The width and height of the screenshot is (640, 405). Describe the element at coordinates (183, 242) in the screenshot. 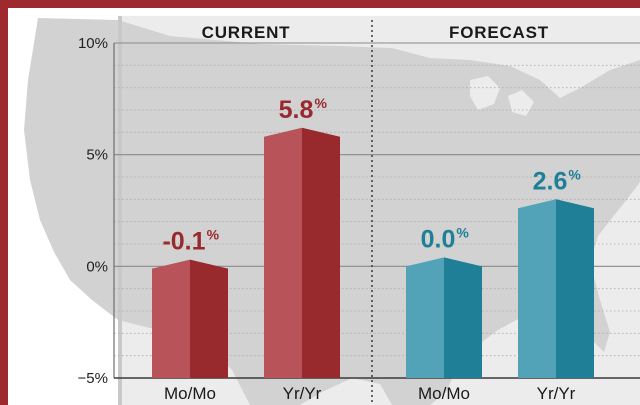

I see `bar-value-label: -0.1` at that location.